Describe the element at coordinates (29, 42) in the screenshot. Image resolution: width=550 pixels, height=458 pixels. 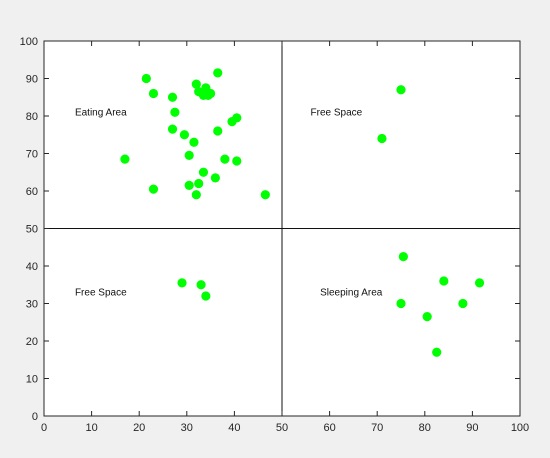
I see `y-tick-label: 100` at that location.